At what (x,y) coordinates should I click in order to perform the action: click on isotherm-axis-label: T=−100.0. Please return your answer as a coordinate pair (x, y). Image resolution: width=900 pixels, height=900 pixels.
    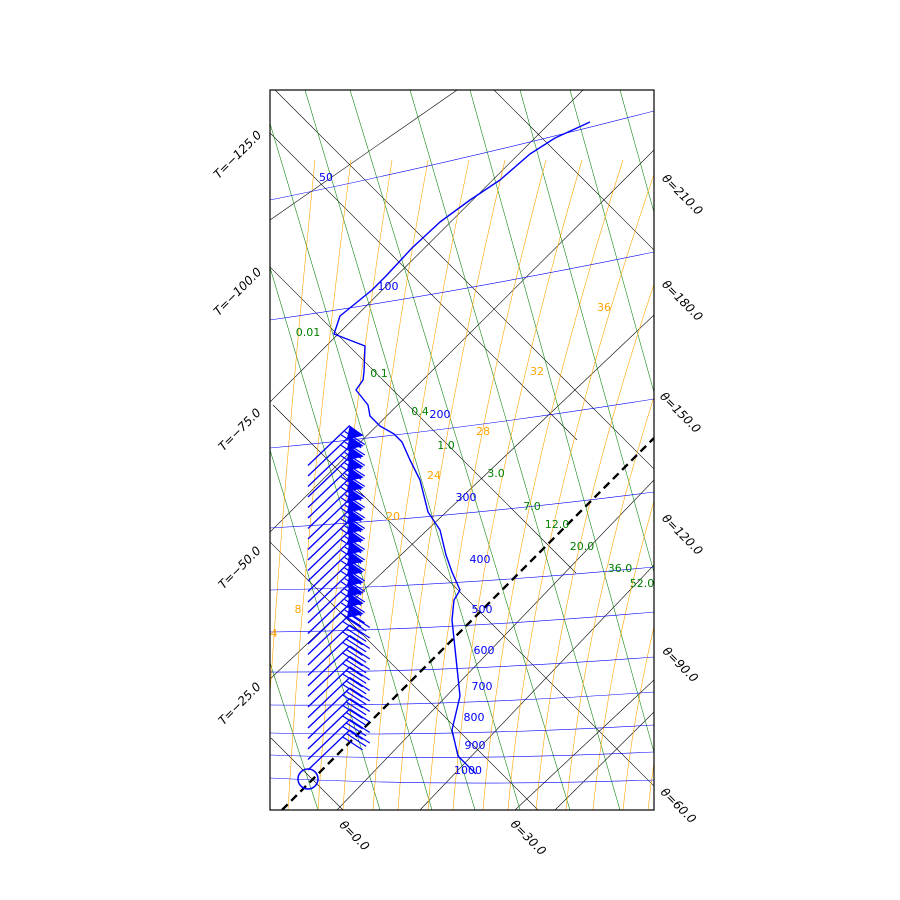
    Looking at the image, I should click on (238, 292).